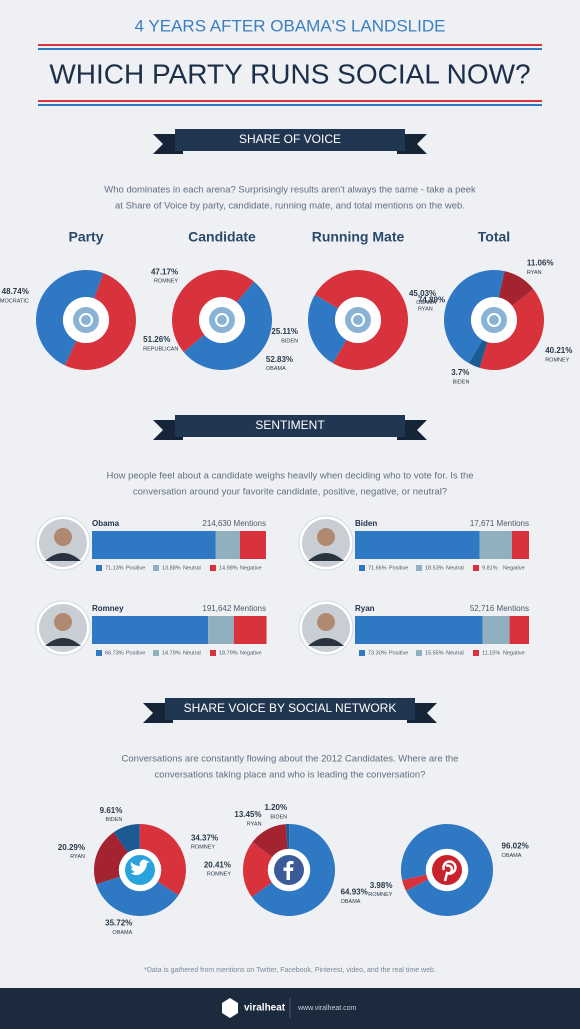 This screenshot has width=580, height=1029. Describe the element at coordinates (491, 653) in the screenshot. I see `legend-value: 11.15%` at that location.